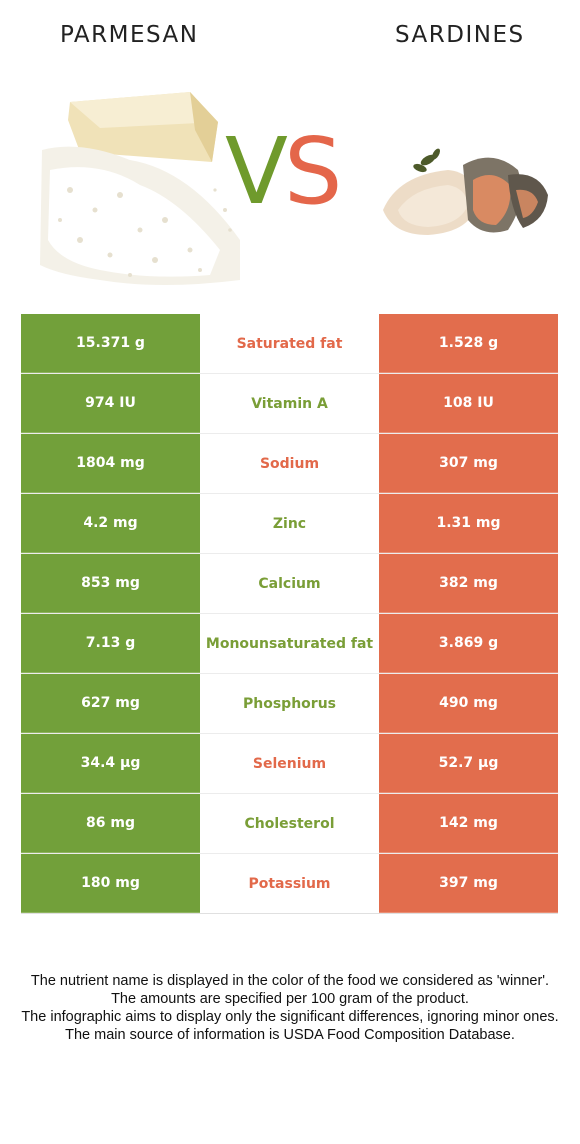  I want to click on nutrient-name: Calcium, so click(289, 583).